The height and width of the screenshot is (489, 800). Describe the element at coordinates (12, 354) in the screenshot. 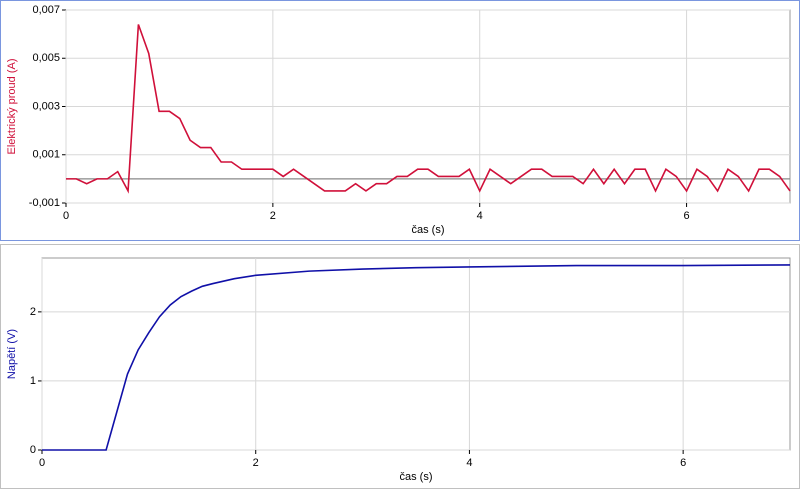

I see `y-axis-label: Napětí (V)` at that location.